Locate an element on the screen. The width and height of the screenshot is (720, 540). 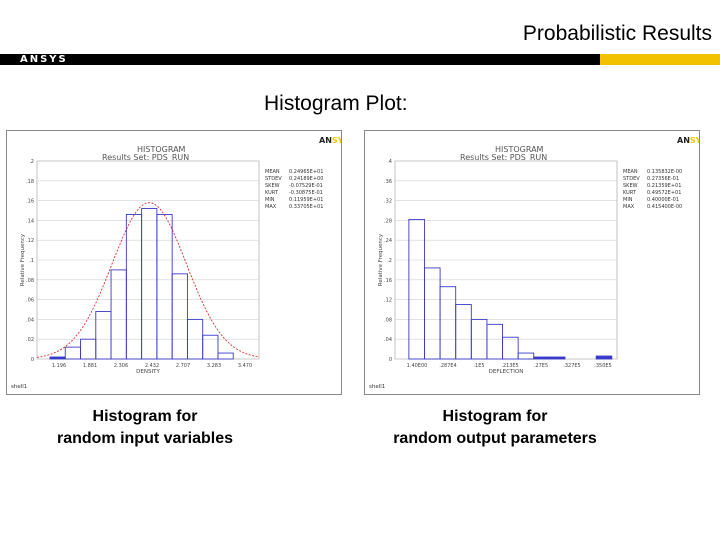
input-stat-value: 0.11959E+01 is located at coordinates (306, 200).